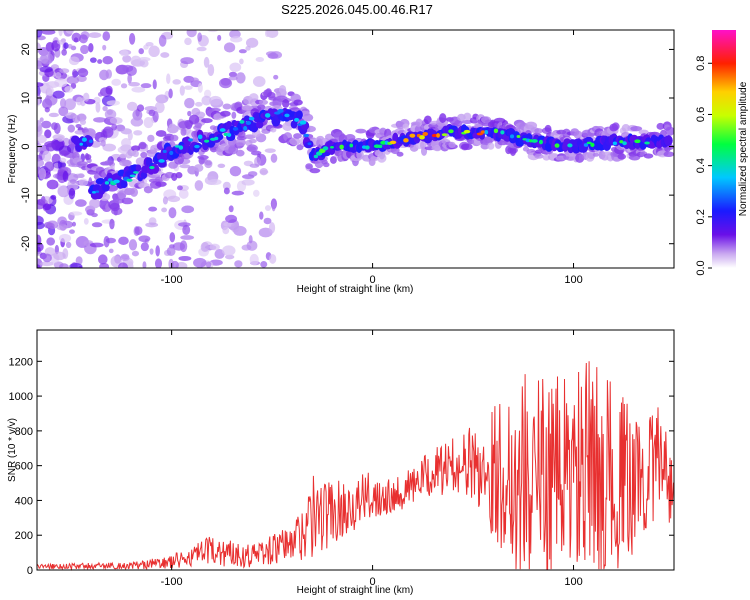 Image resolution: width=750 pixels, height=600 pixels. Describe the element at coordinates (106, 187) in the screenshot. I see `spectrogram-ridge-cell` at that location.